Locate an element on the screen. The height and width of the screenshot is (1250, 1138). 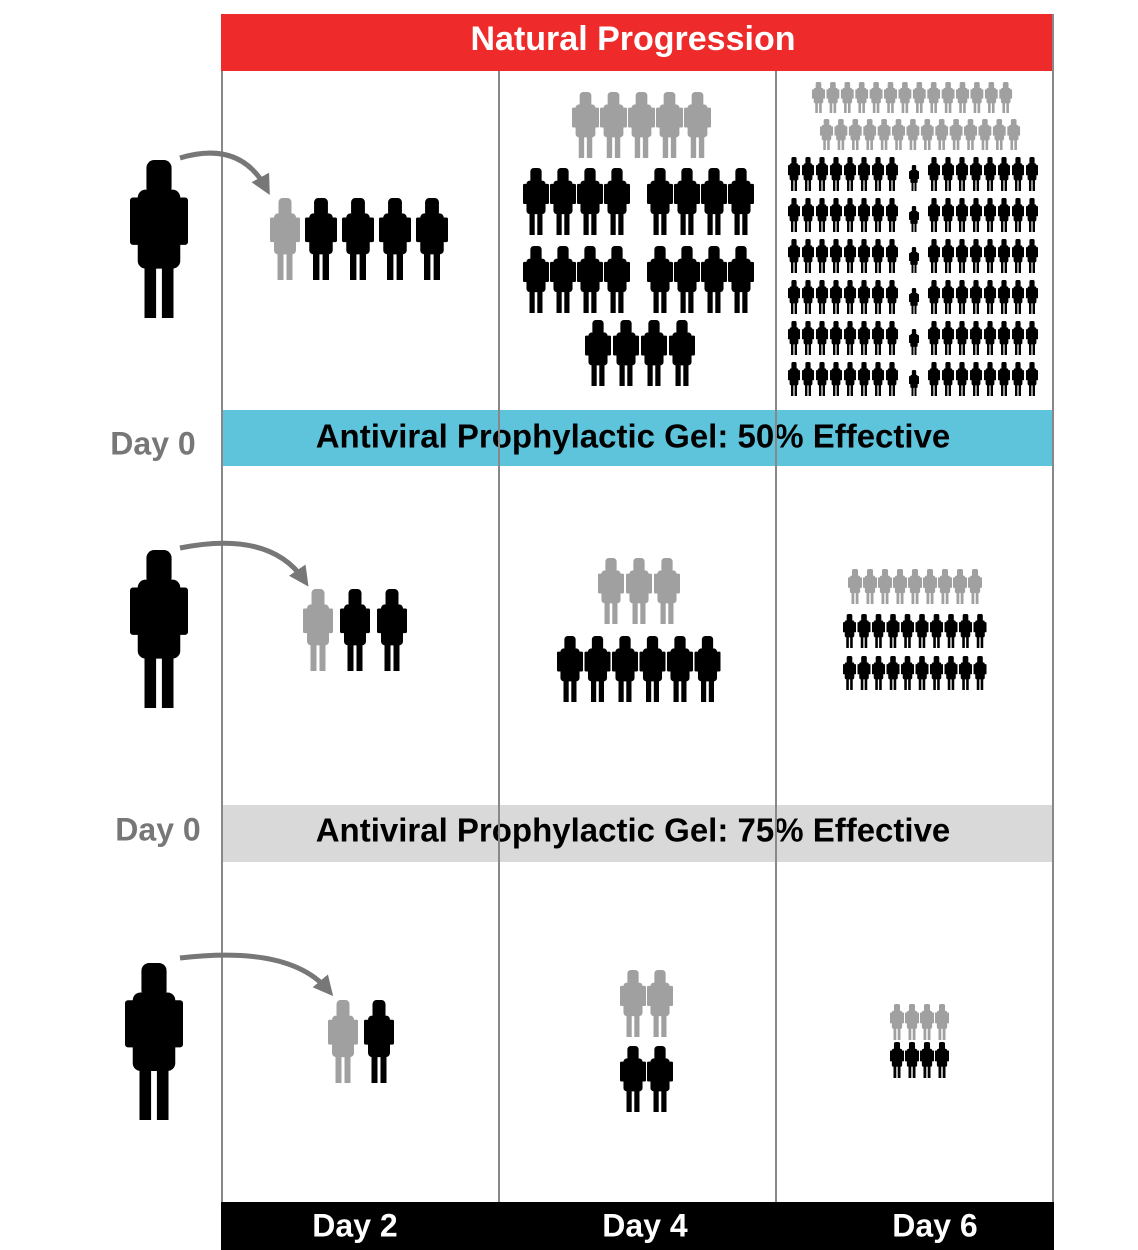
header-band is located at coordinates (637, 42).